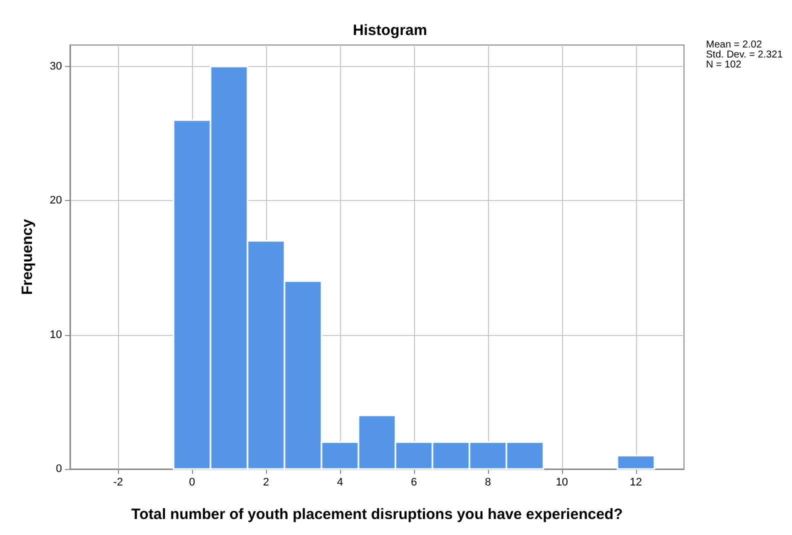 This screenshot has height=535, width=792. What do you see at coordinates (340, 482) in the screenshot?
I see `x-tick-label: 4` at bounding box center [340, 482].